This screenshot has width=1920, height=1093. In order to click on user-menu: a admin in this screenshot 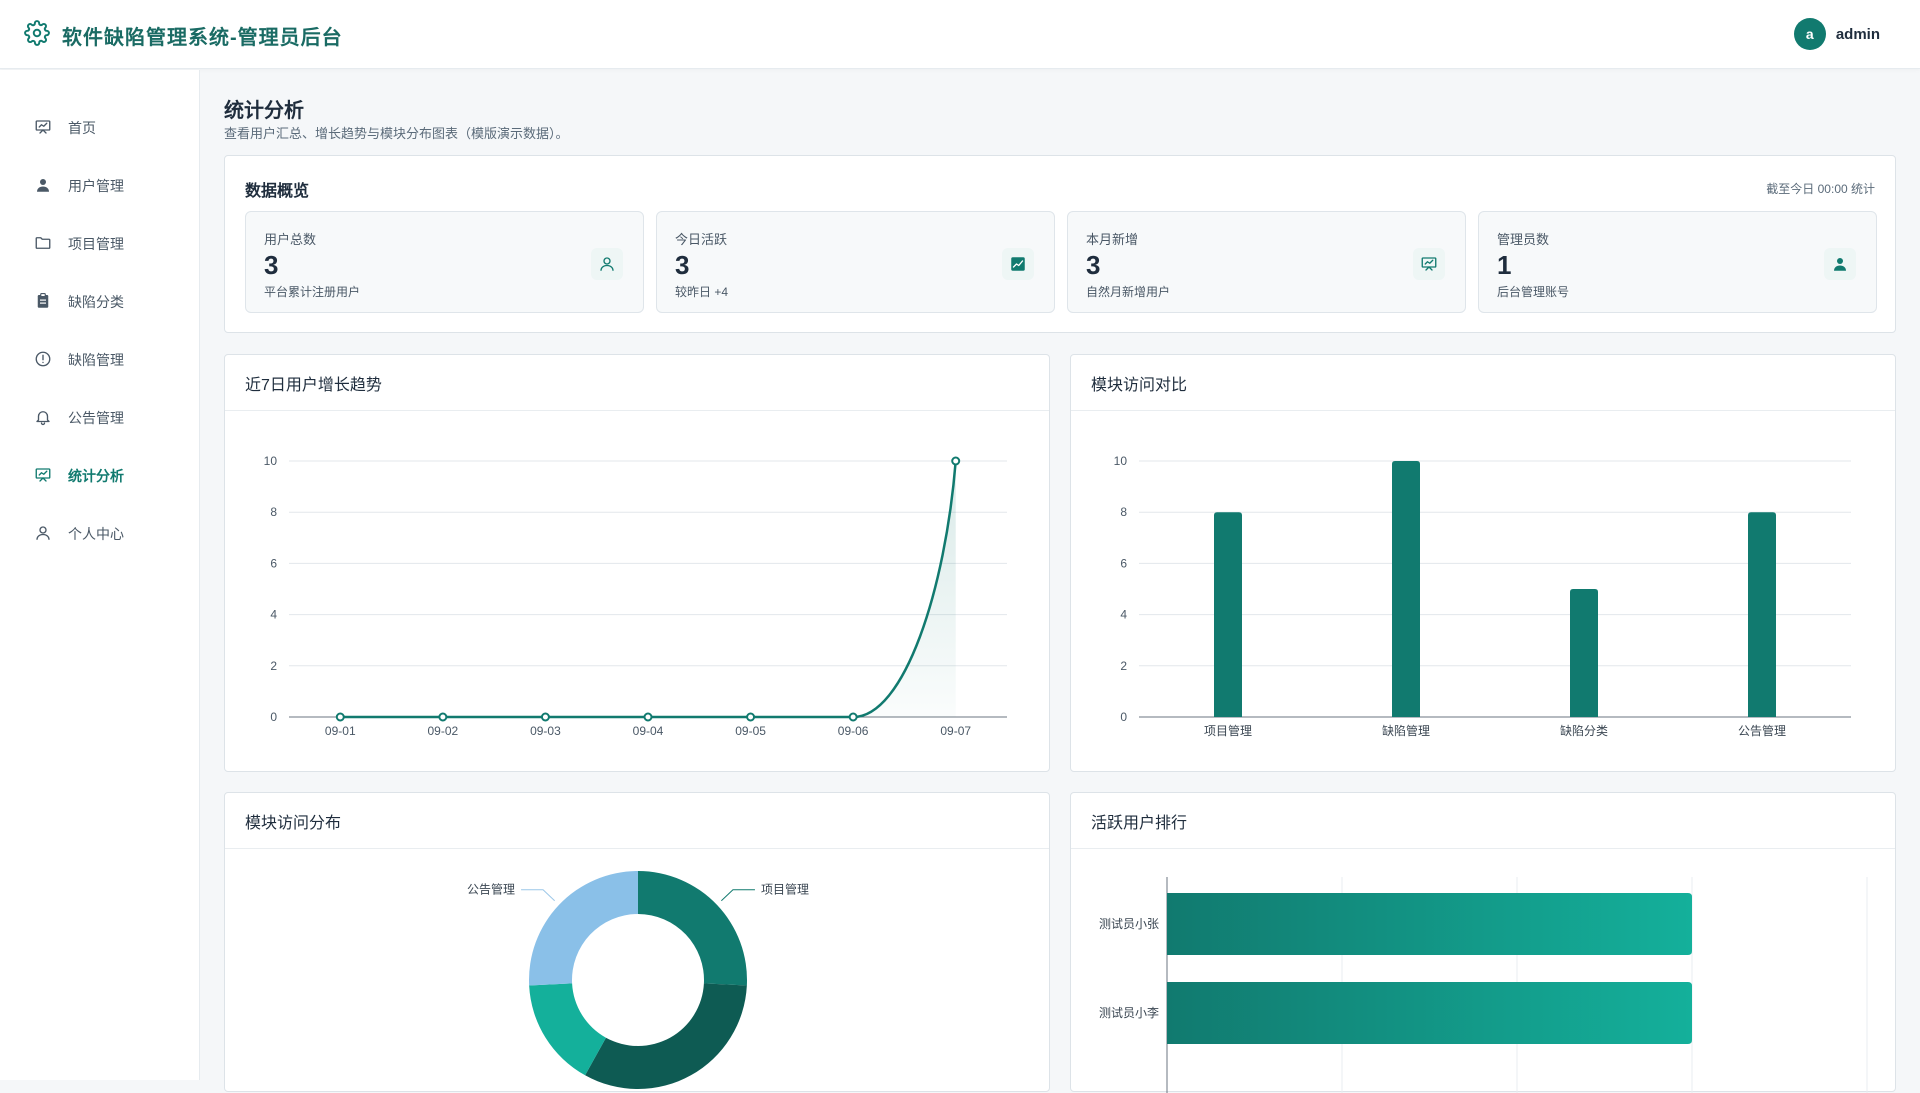, I will do `click(1836, 34)`.